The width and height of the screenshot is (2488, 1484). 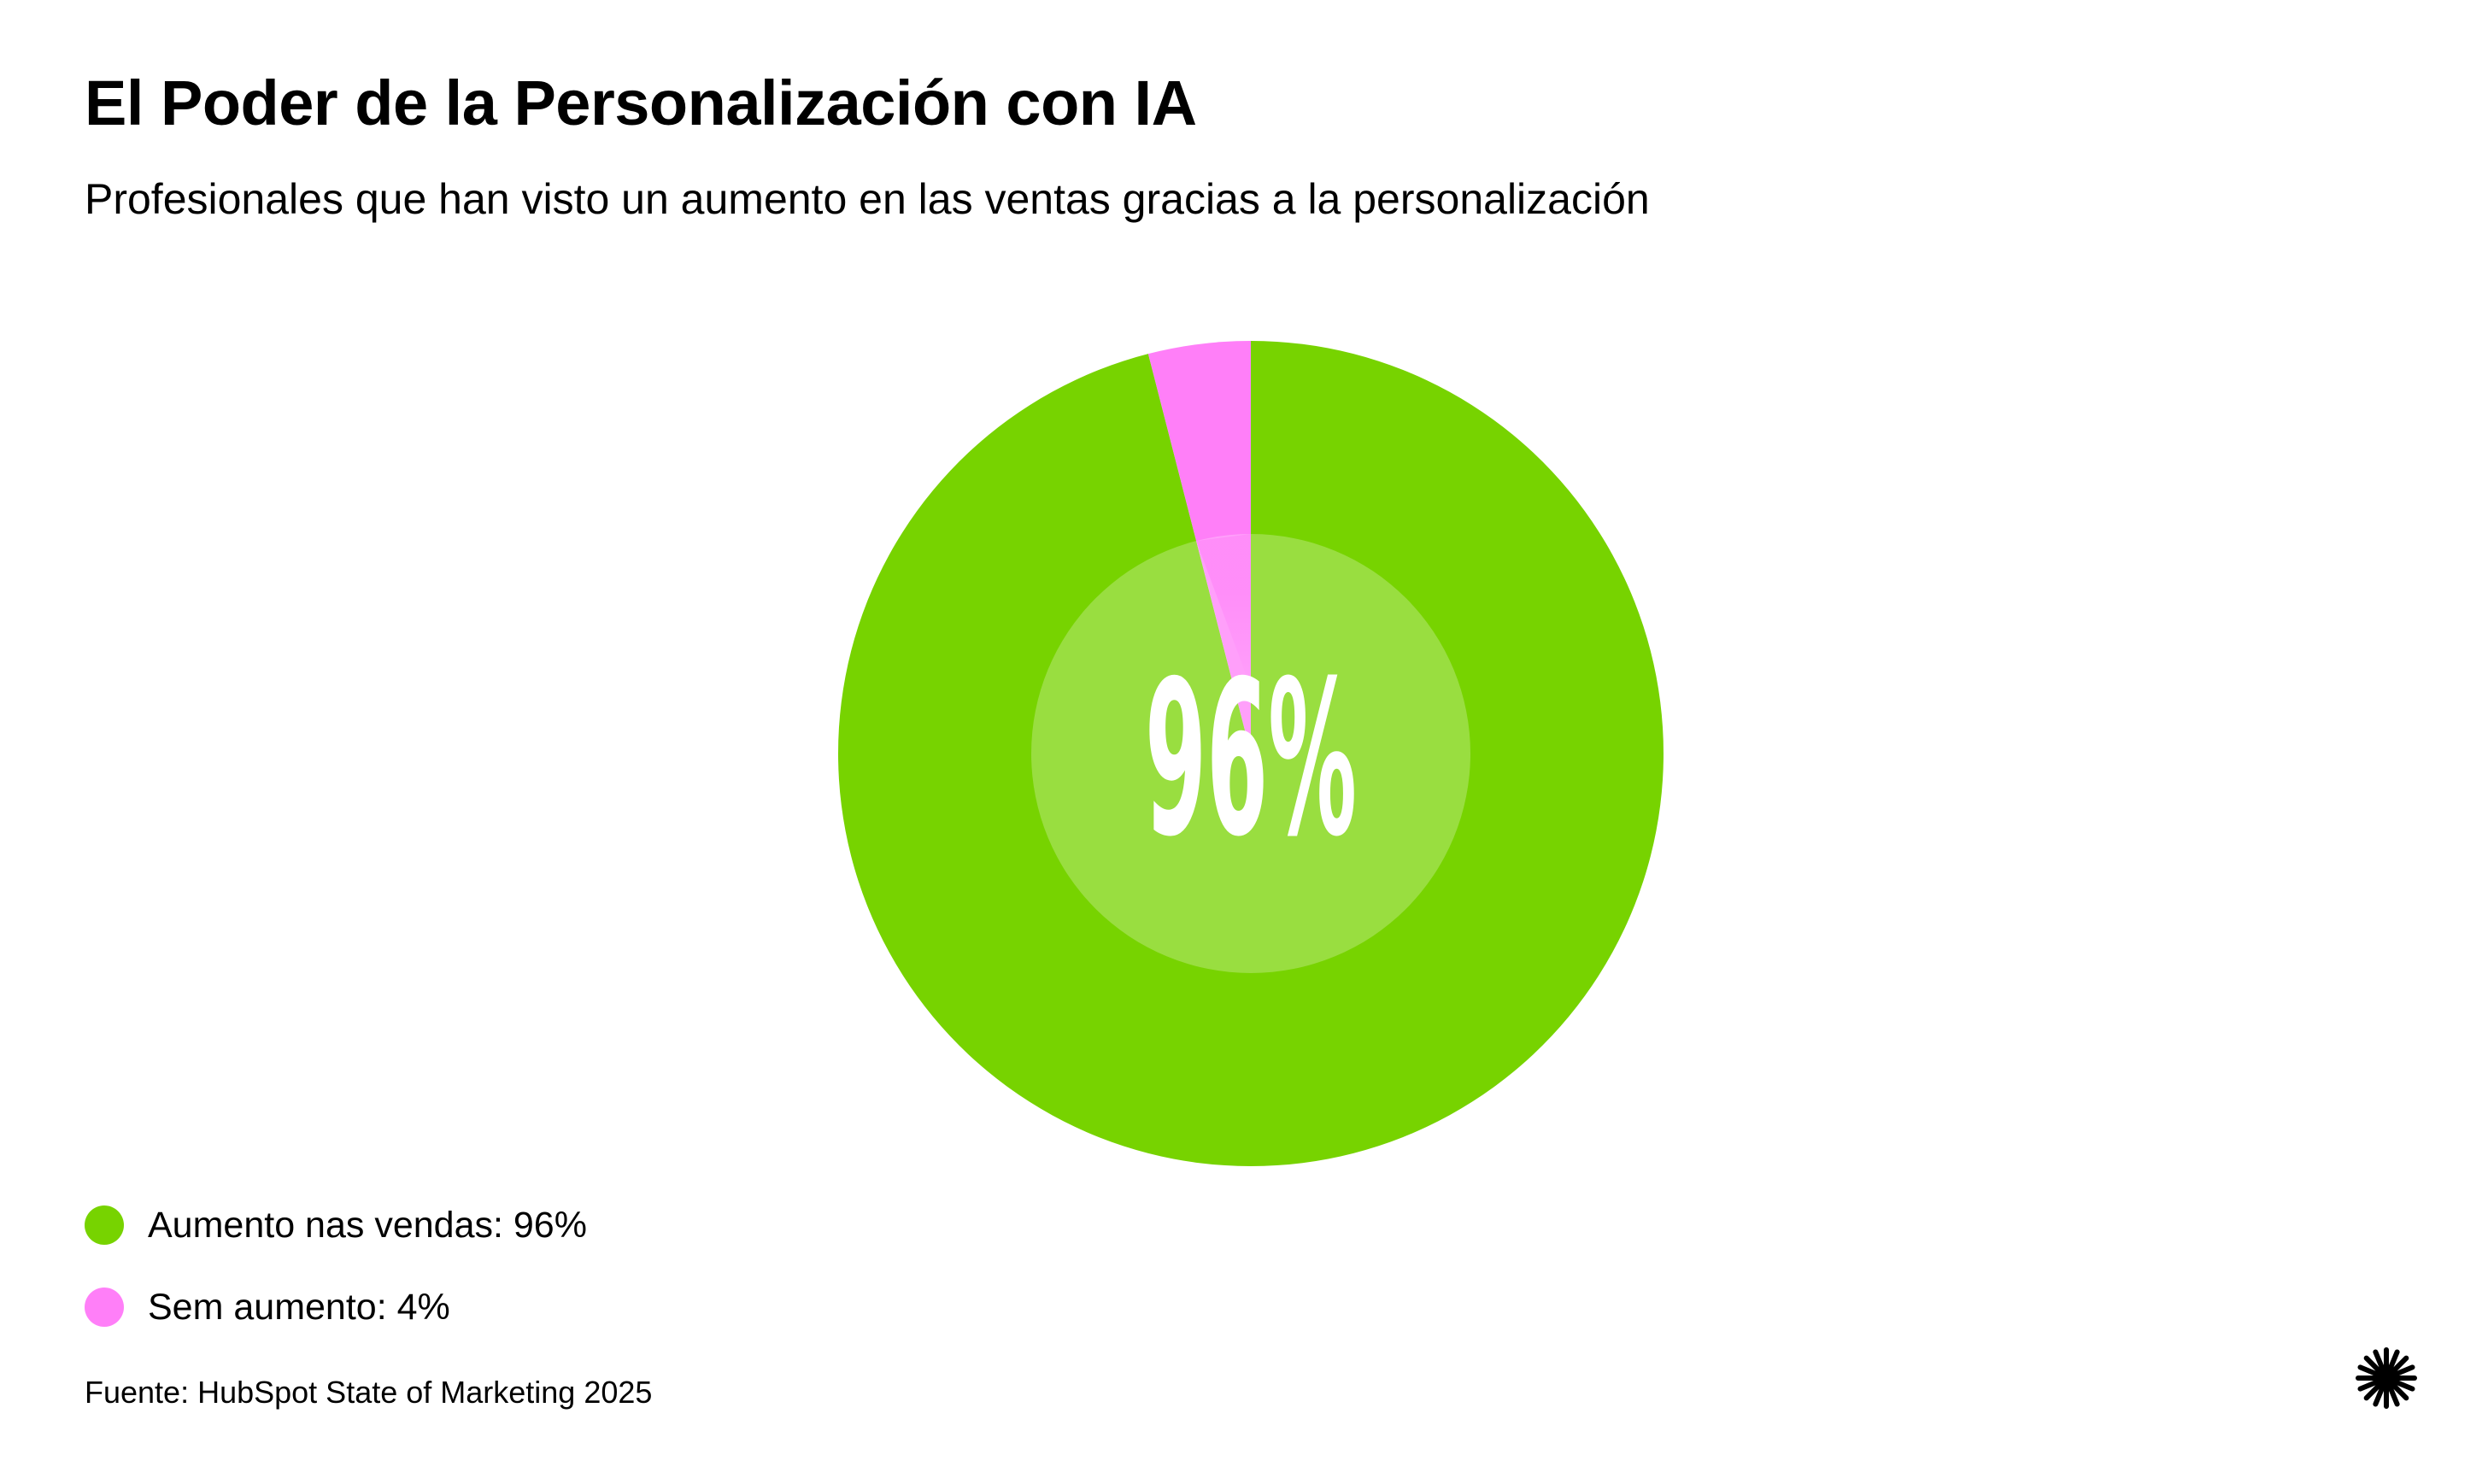 What do you see at coordinates (104, 1307) in the screenshot?
I see `legend-swatch-pink` at bounding box center [104, 1307].